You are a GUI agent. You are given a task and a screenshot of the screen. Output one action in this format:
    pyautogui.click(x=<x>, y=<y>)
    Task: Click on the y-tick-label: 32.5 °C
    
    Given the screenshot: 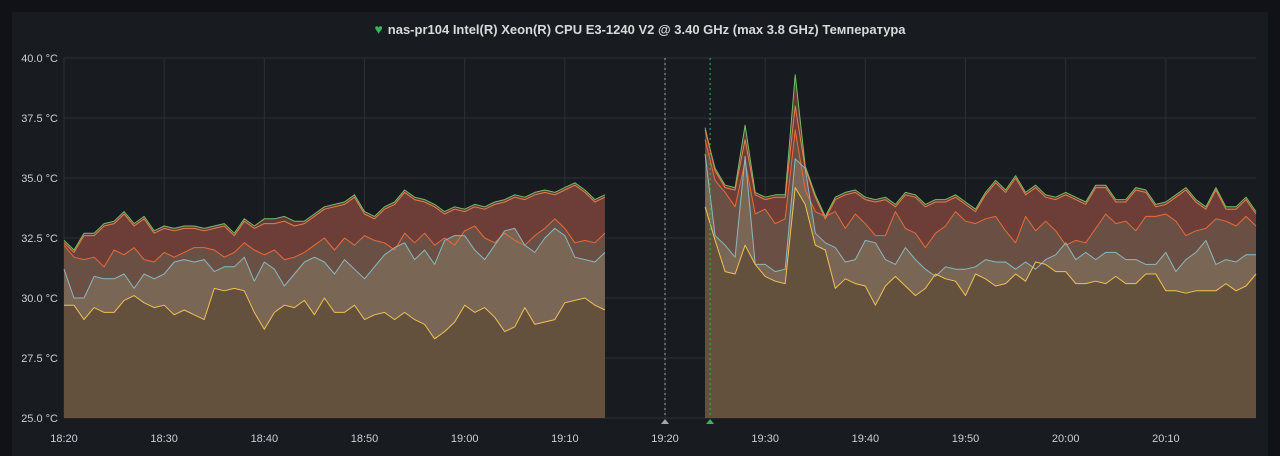 What is the action you would take?
    pyautogui.click(x=39, y=239)
    